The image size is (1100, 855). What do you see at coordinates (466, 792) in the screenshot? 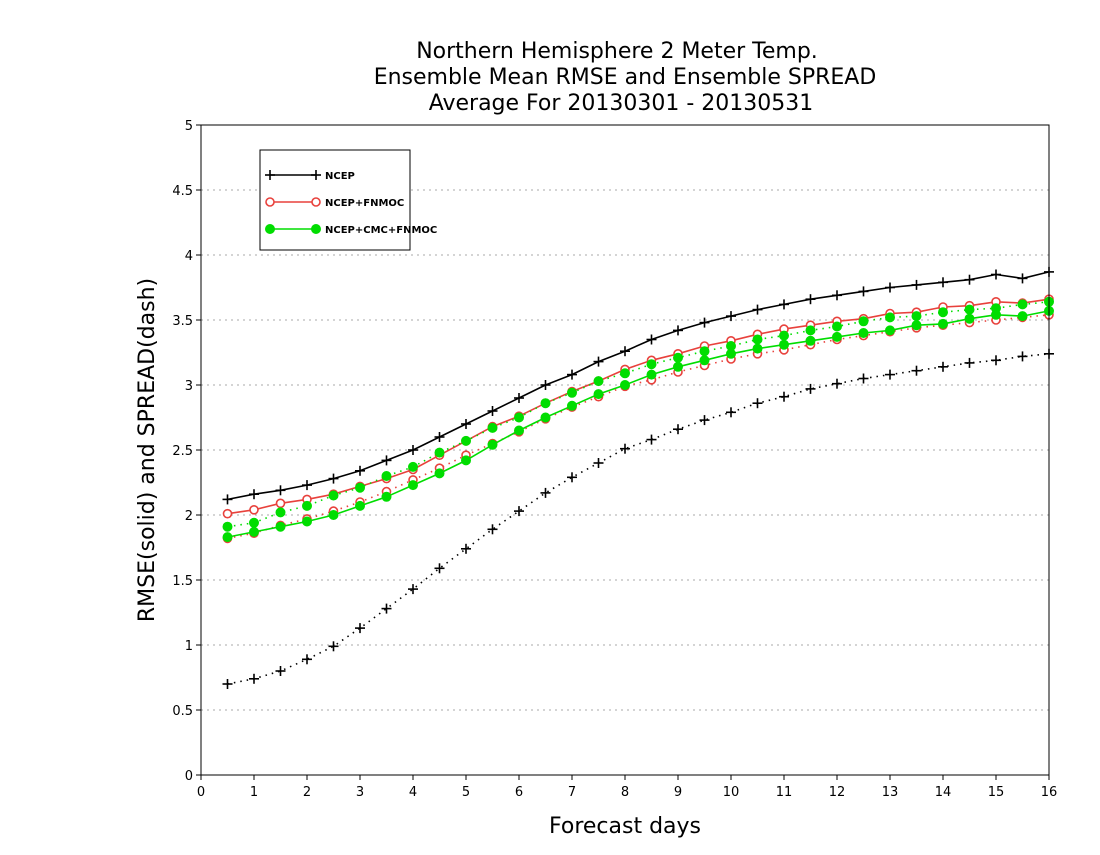
I see `x-tick-label: 5` at bounding box center [466, 792].